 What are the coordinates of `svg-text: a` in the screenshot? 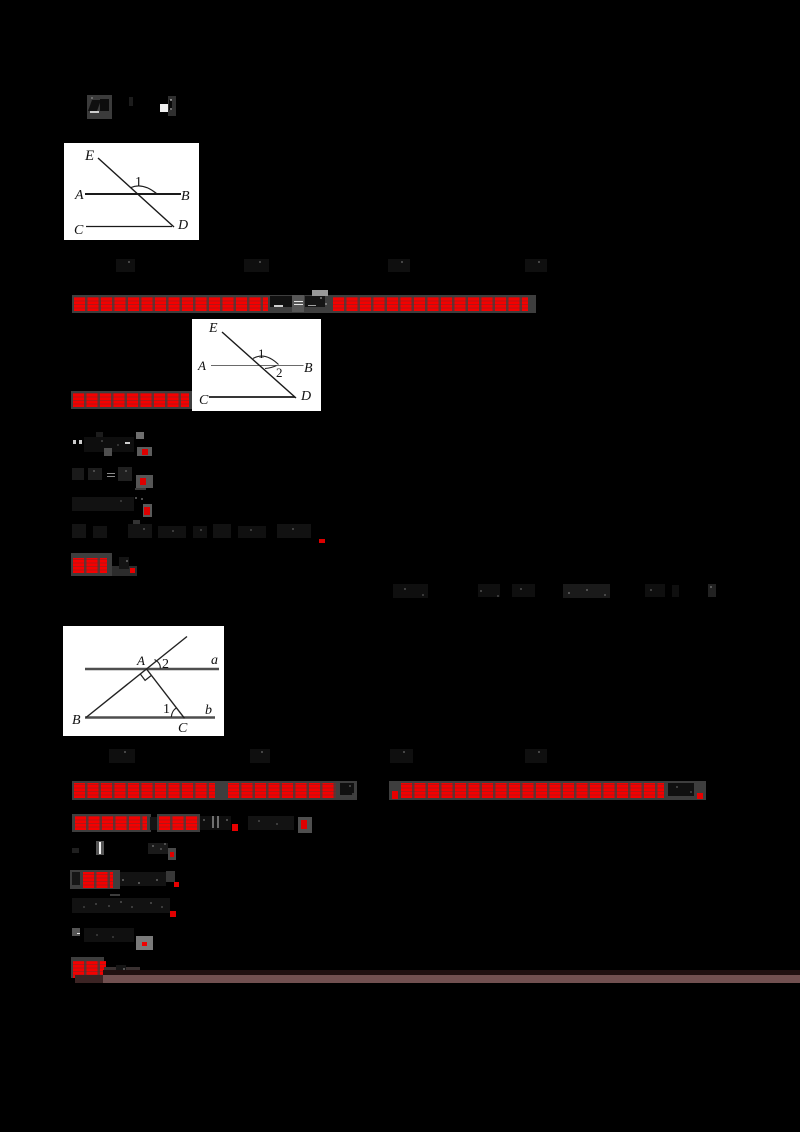 It's located at (214, 660).